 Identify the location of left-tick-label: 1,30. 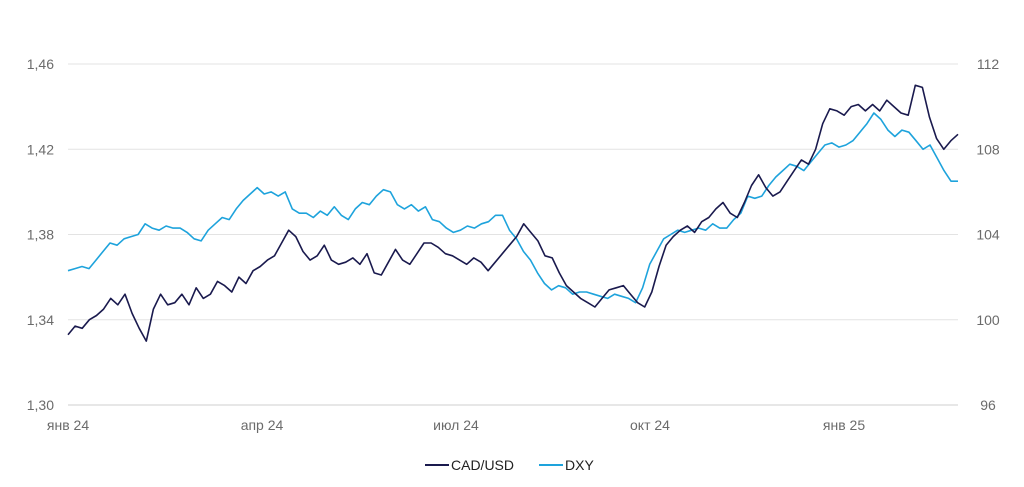
(40, 405).